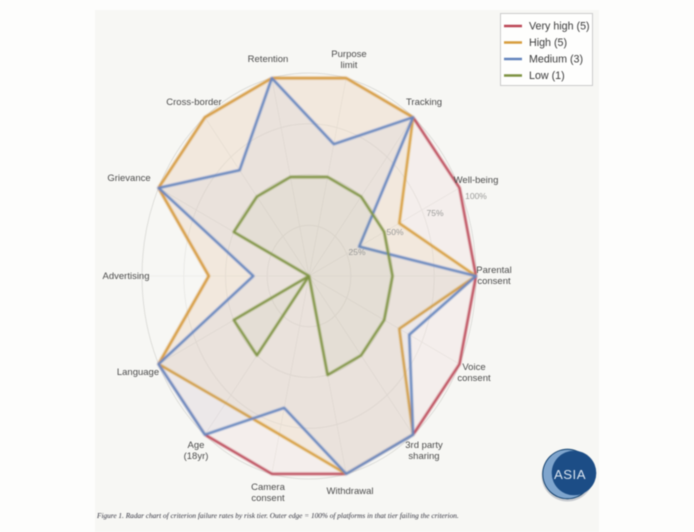 The height and width of the screenshot is (532, 694). I want to click on svg-text: Language, so click(138, 372).